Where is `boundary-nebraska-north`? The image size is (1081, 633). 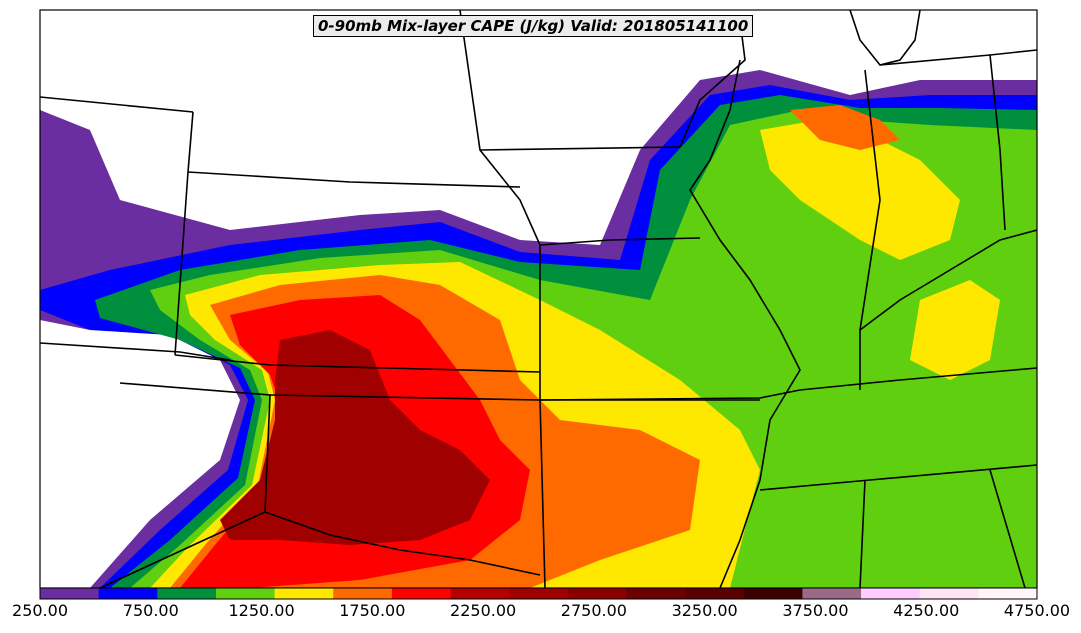 boundary-nebraska-north is located at coordinates (354, 179).